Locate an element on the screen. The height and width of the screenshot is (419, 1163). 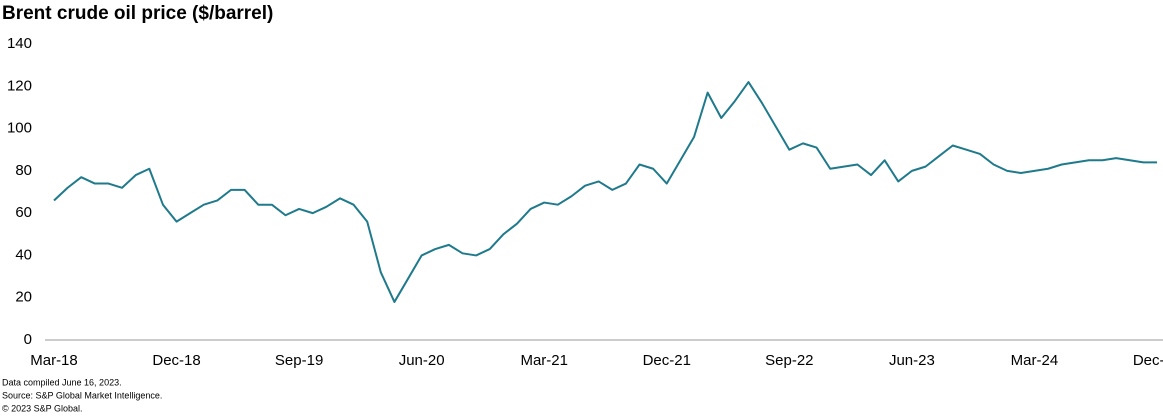
x-tick-label: Dec-18 is located at coordinates (176, 360).